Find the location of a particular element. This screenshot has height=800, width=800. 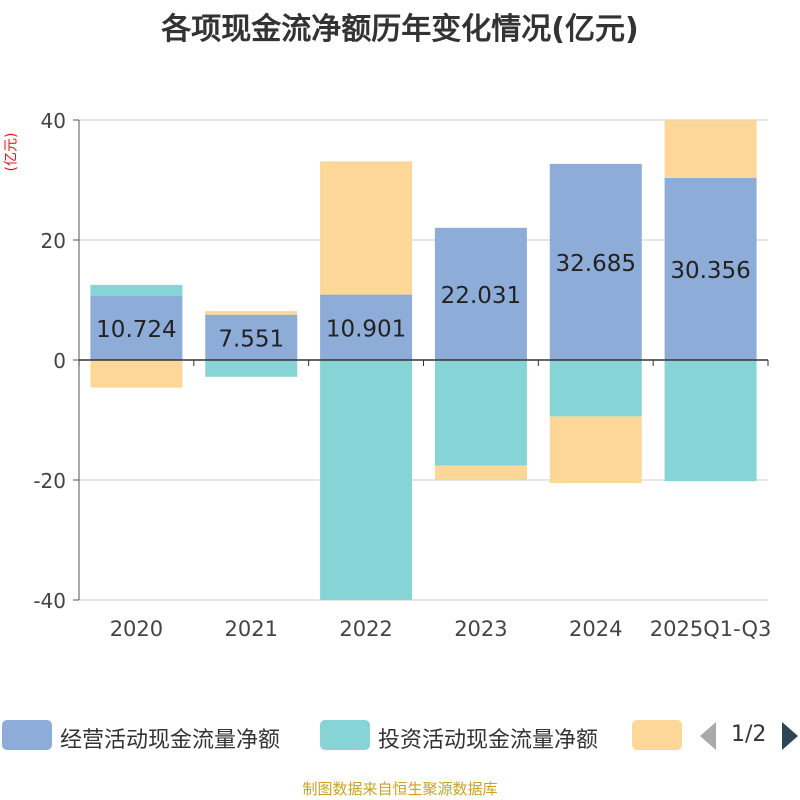

data-label: 30.356 is located at coordinates (710, 271).